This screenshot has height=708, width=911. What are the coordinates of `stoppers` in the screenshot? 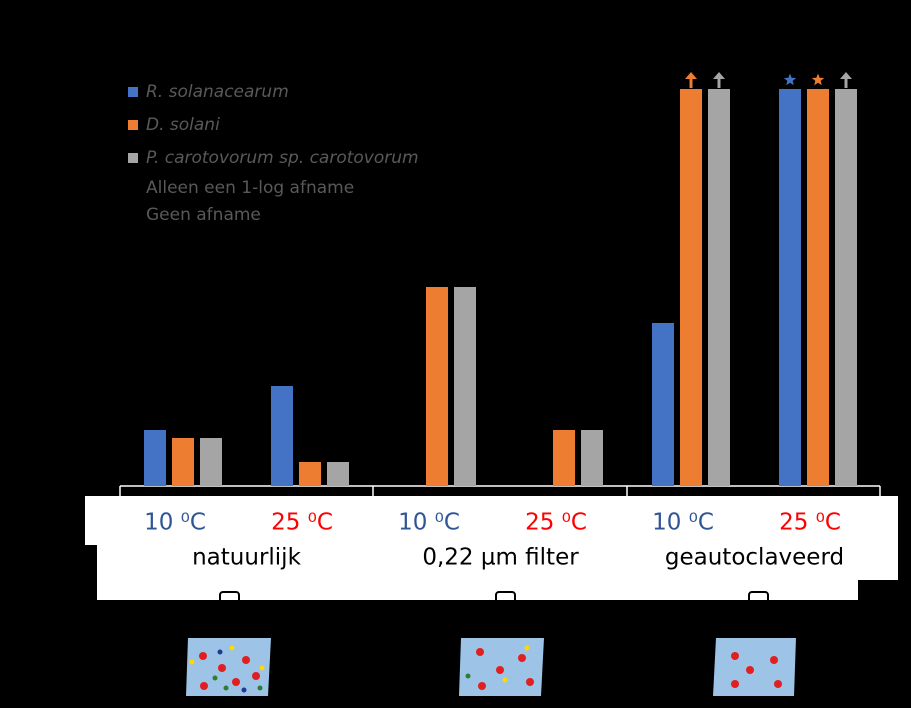 It's located at (494, 598).